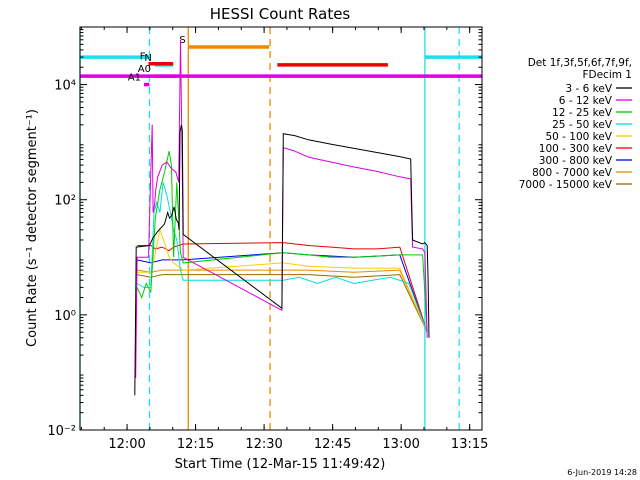 The height and width of the screenshot is (480, 640). What do you see at coordinates (143, 57) in the screenshot?
I see `interval-label-f: F` at bounding box center [143, 57].